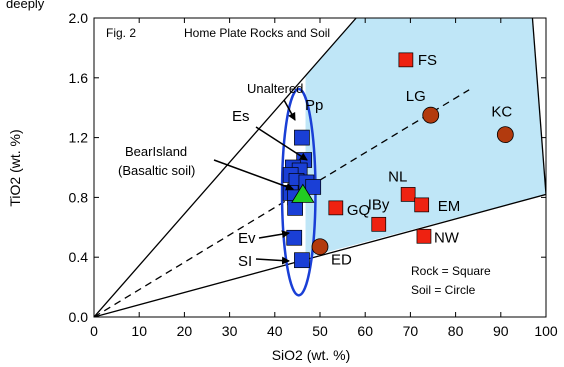  Describe the element at coordinates (358, 210) in the screenshot. I see `point-label: GQ` at that location.